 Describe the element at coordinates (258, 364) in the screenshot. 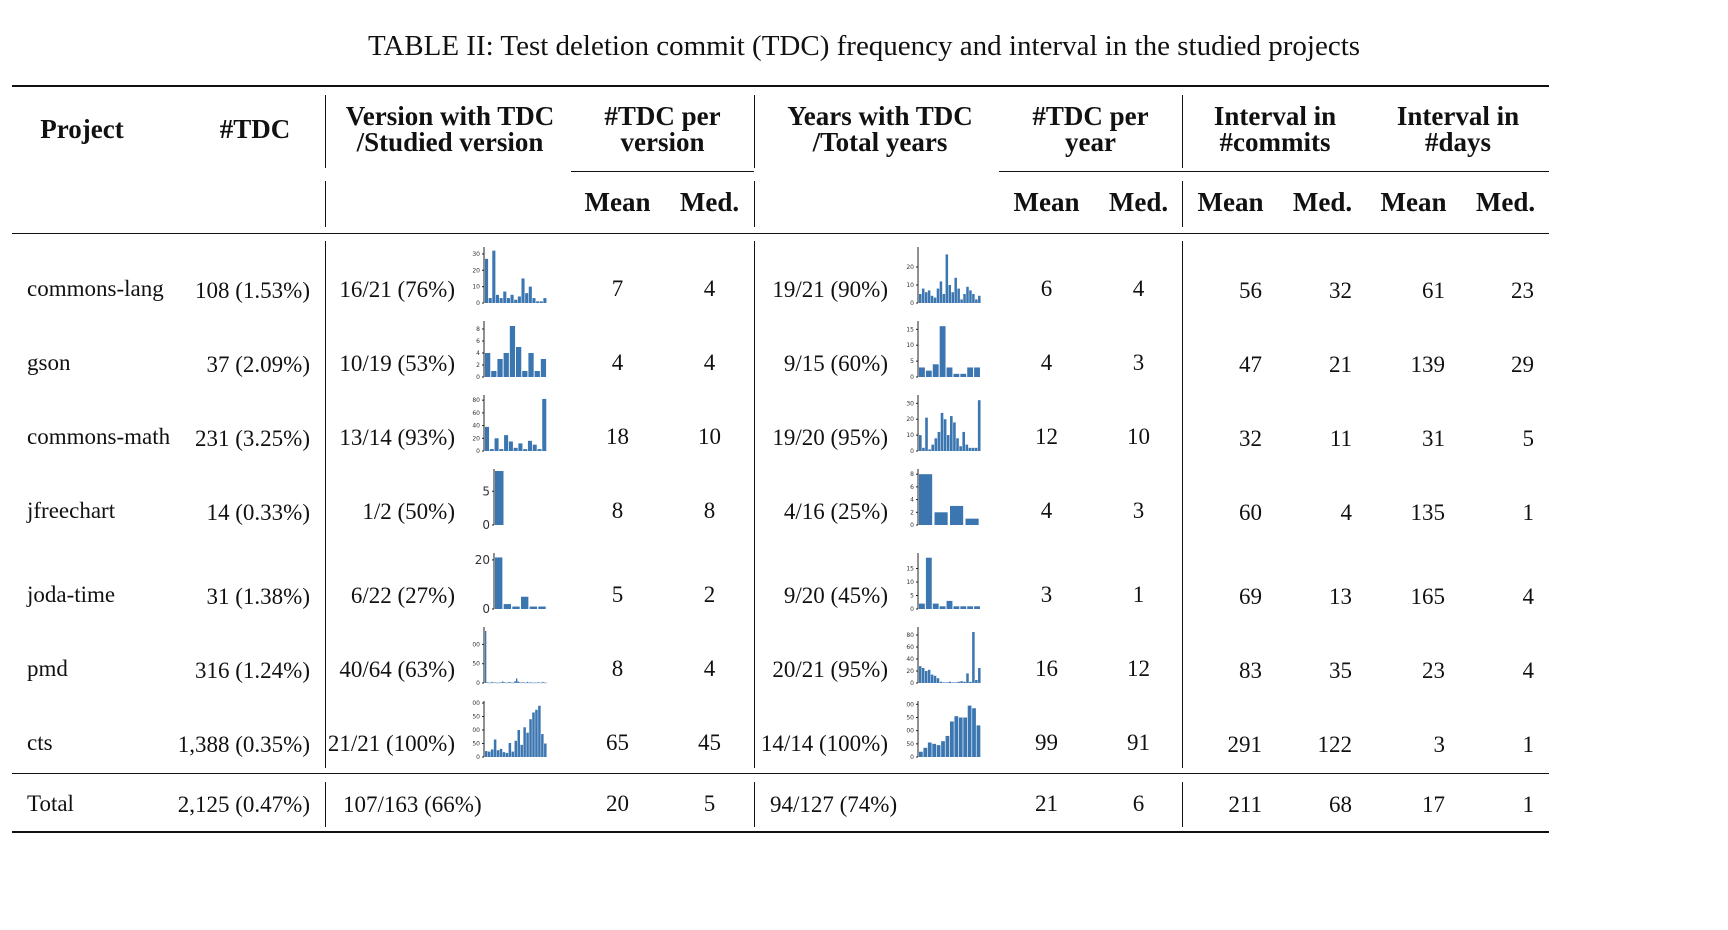

I see `tdc-count: 37 (2.09%)` at that location.